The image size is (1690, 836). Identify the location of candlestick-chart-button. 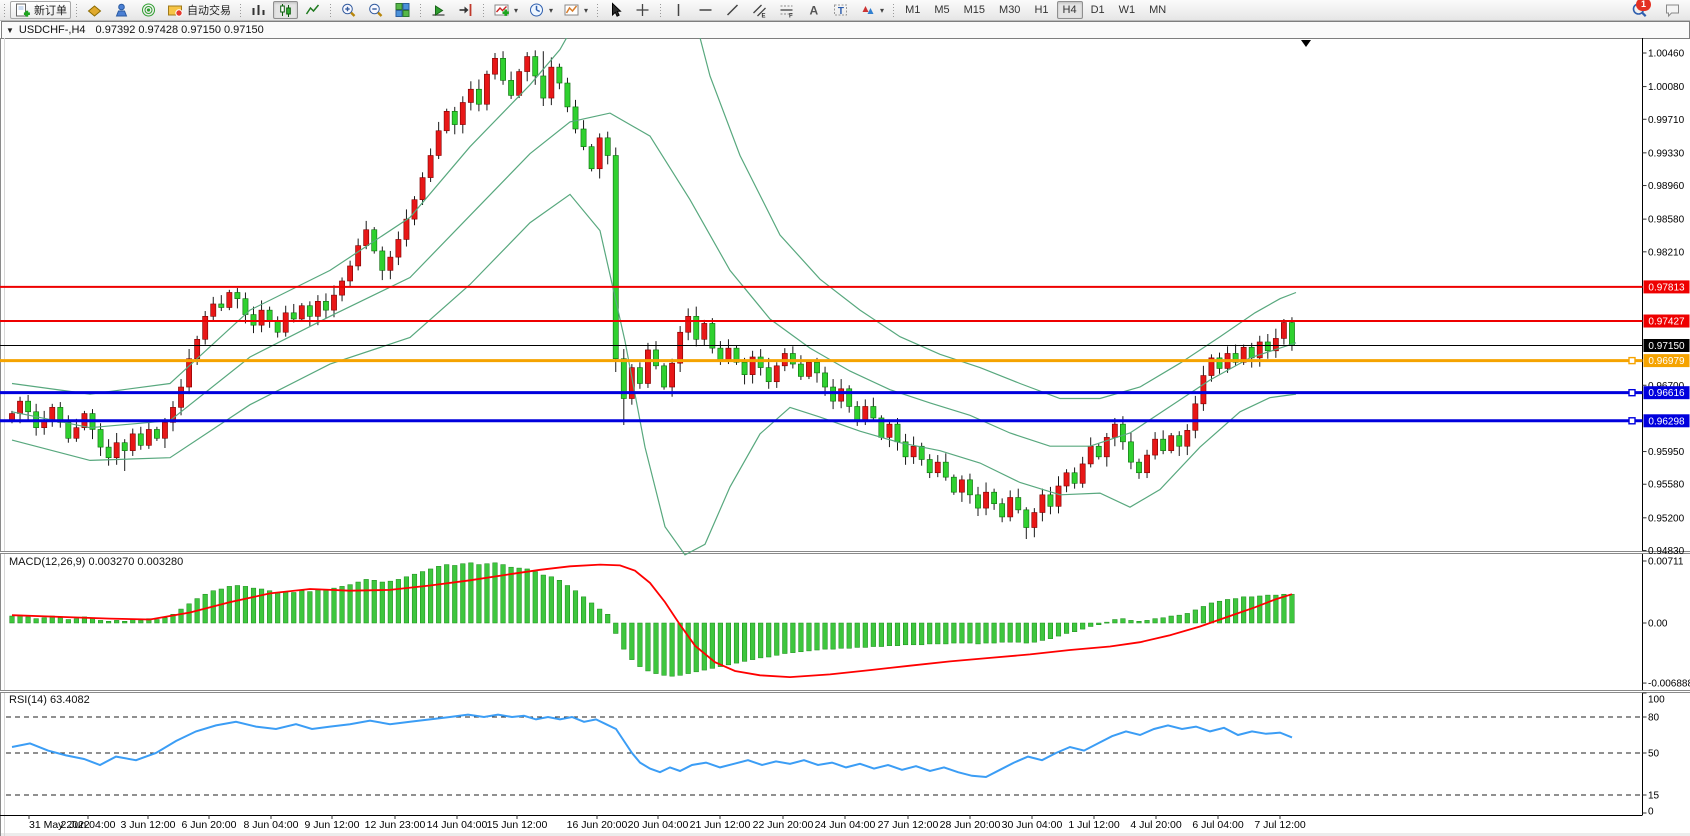
(285, 10).